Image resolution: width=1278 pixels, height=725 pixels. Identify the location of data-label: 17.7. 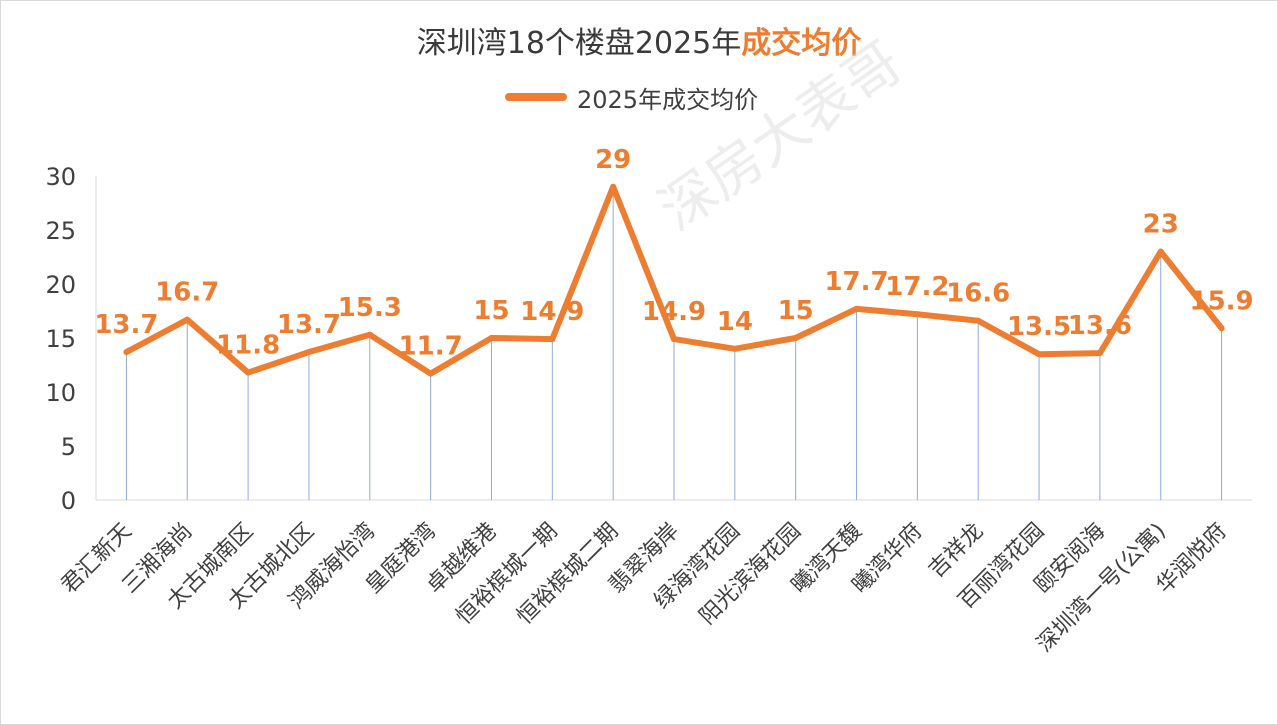
(856, 282).